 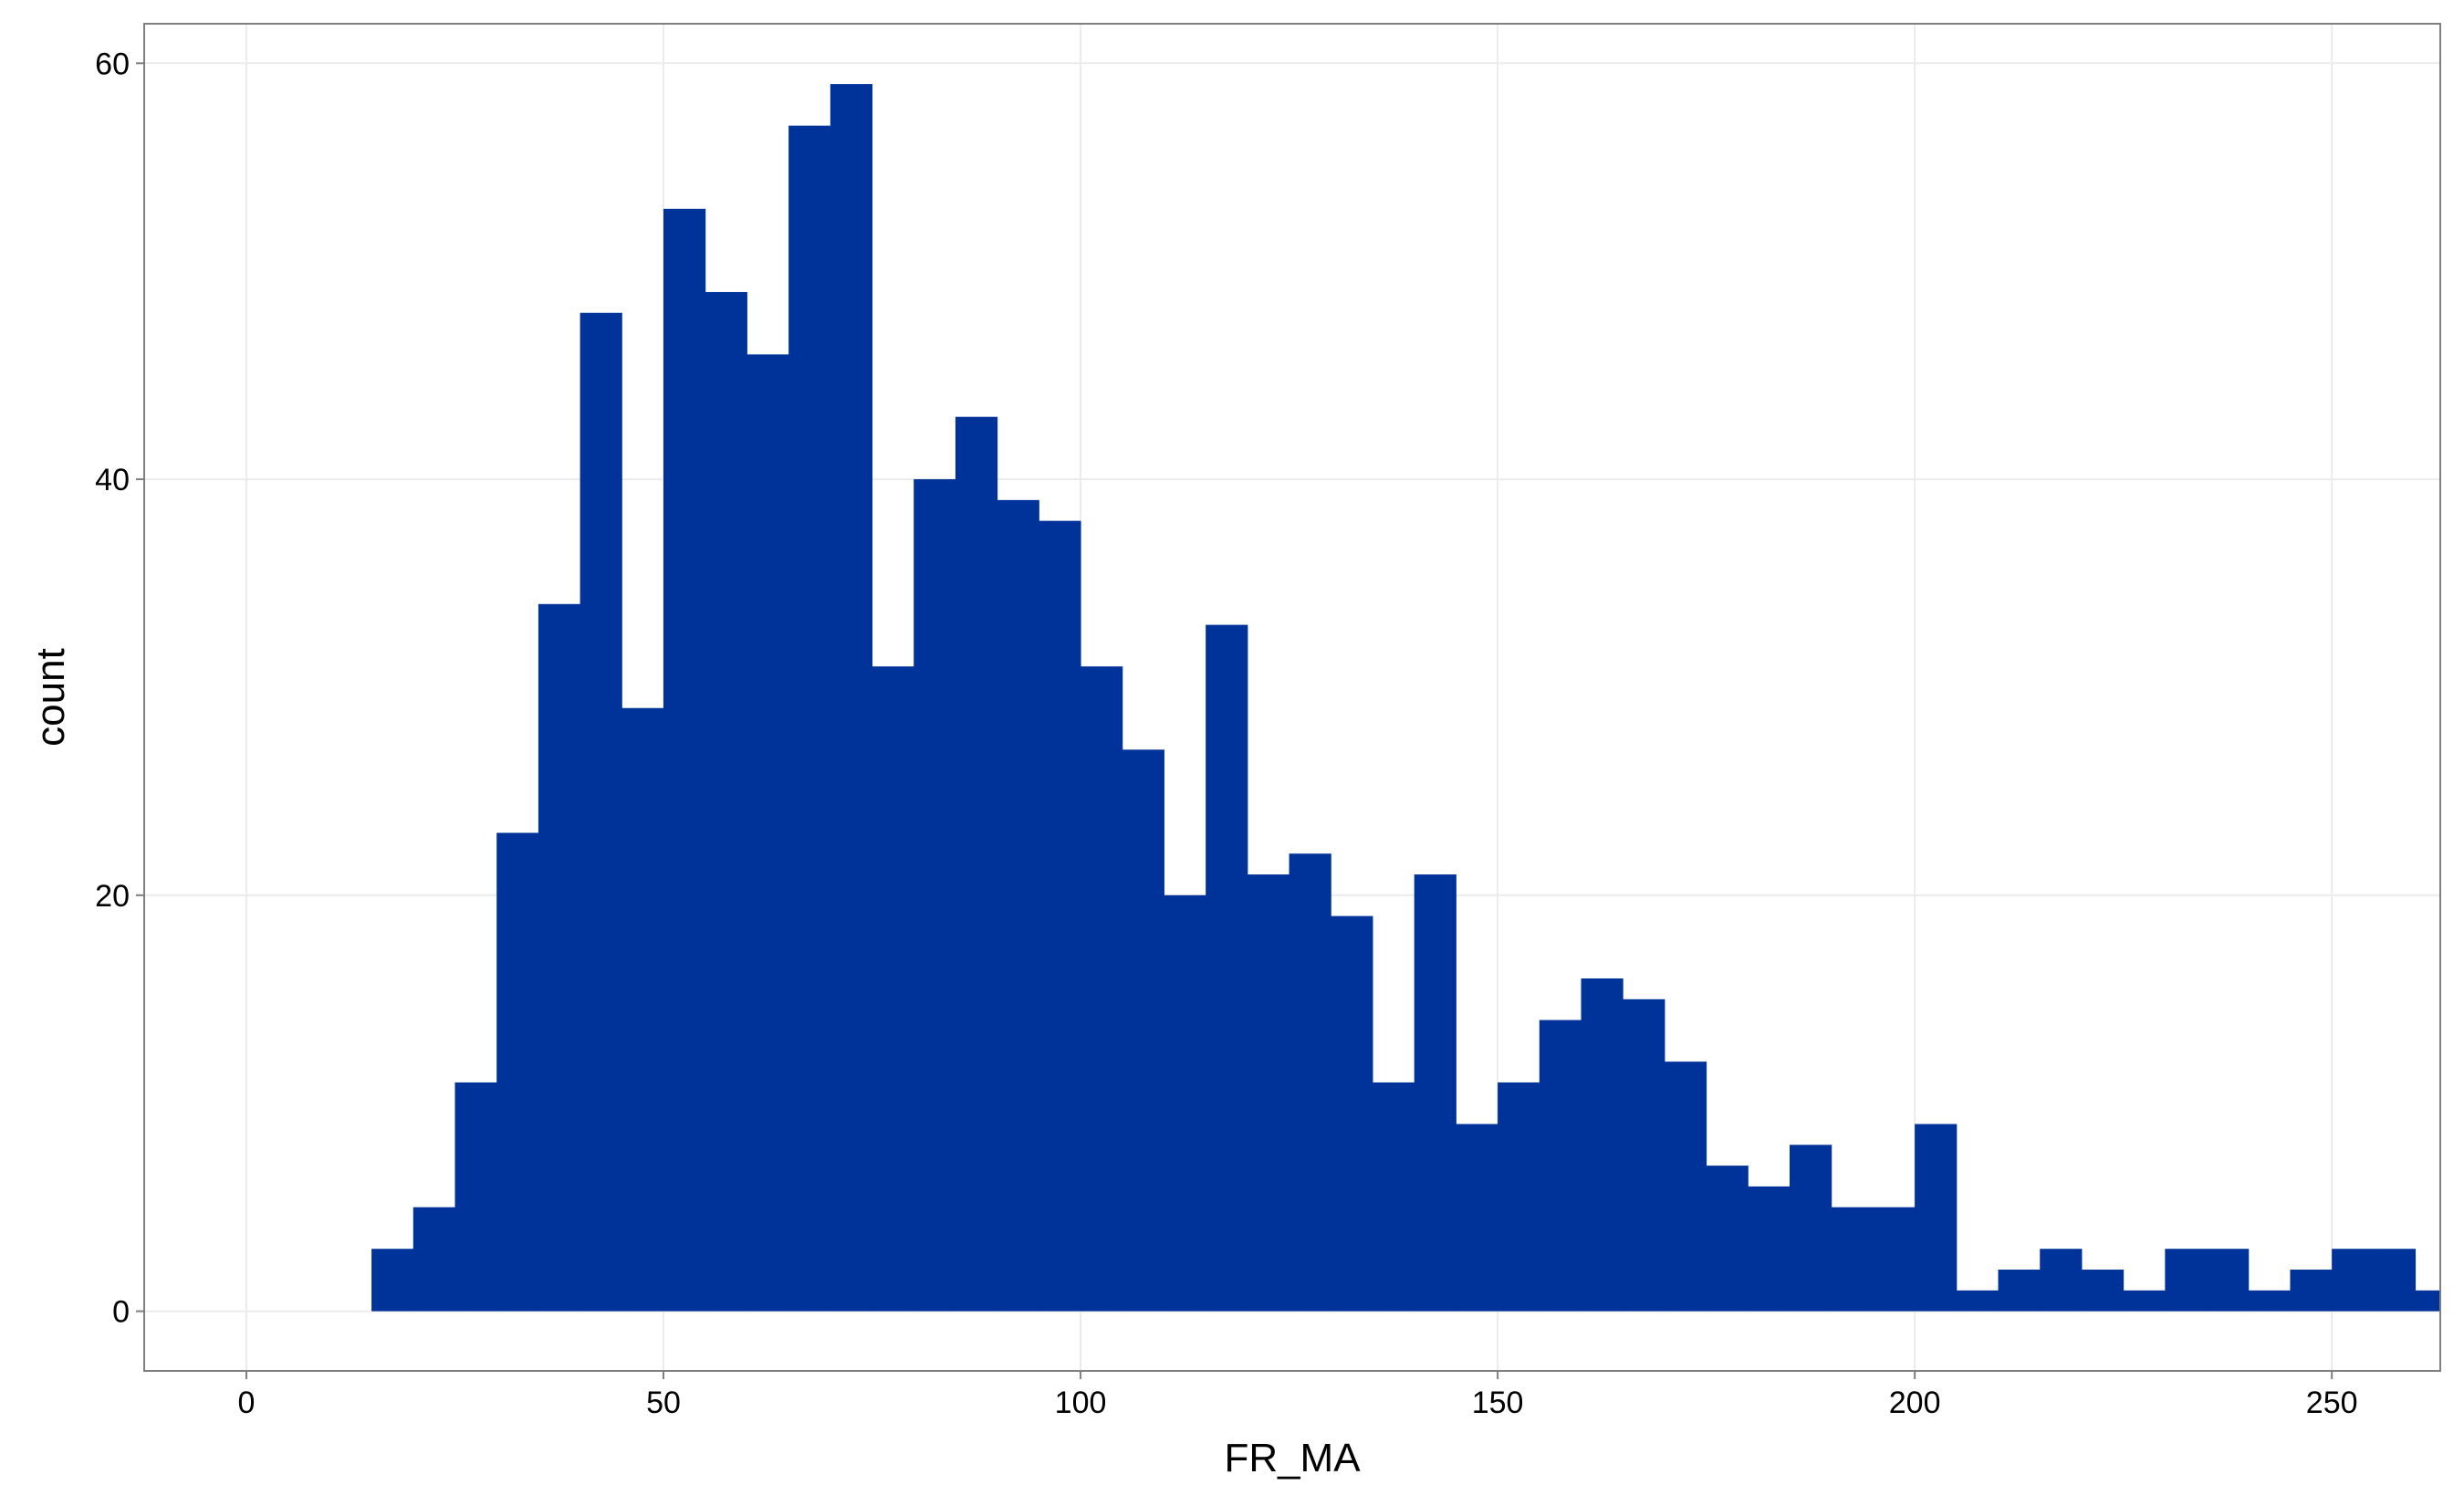 I want to click on x-tick-label: 0, so click(x=247, y=1403).